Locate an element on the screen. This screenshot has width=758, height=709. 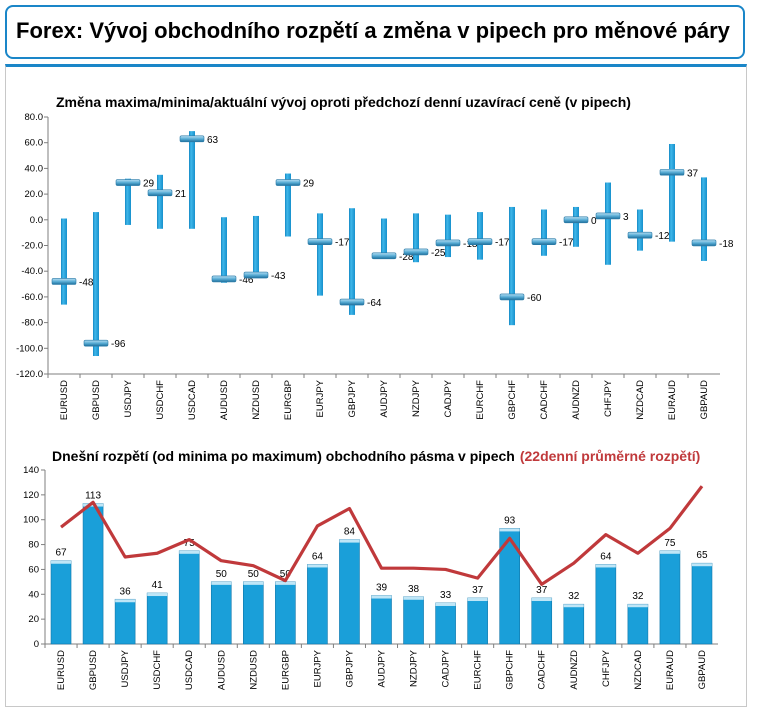
chart1-data-label: 3 is located at coordinates (626, 217).